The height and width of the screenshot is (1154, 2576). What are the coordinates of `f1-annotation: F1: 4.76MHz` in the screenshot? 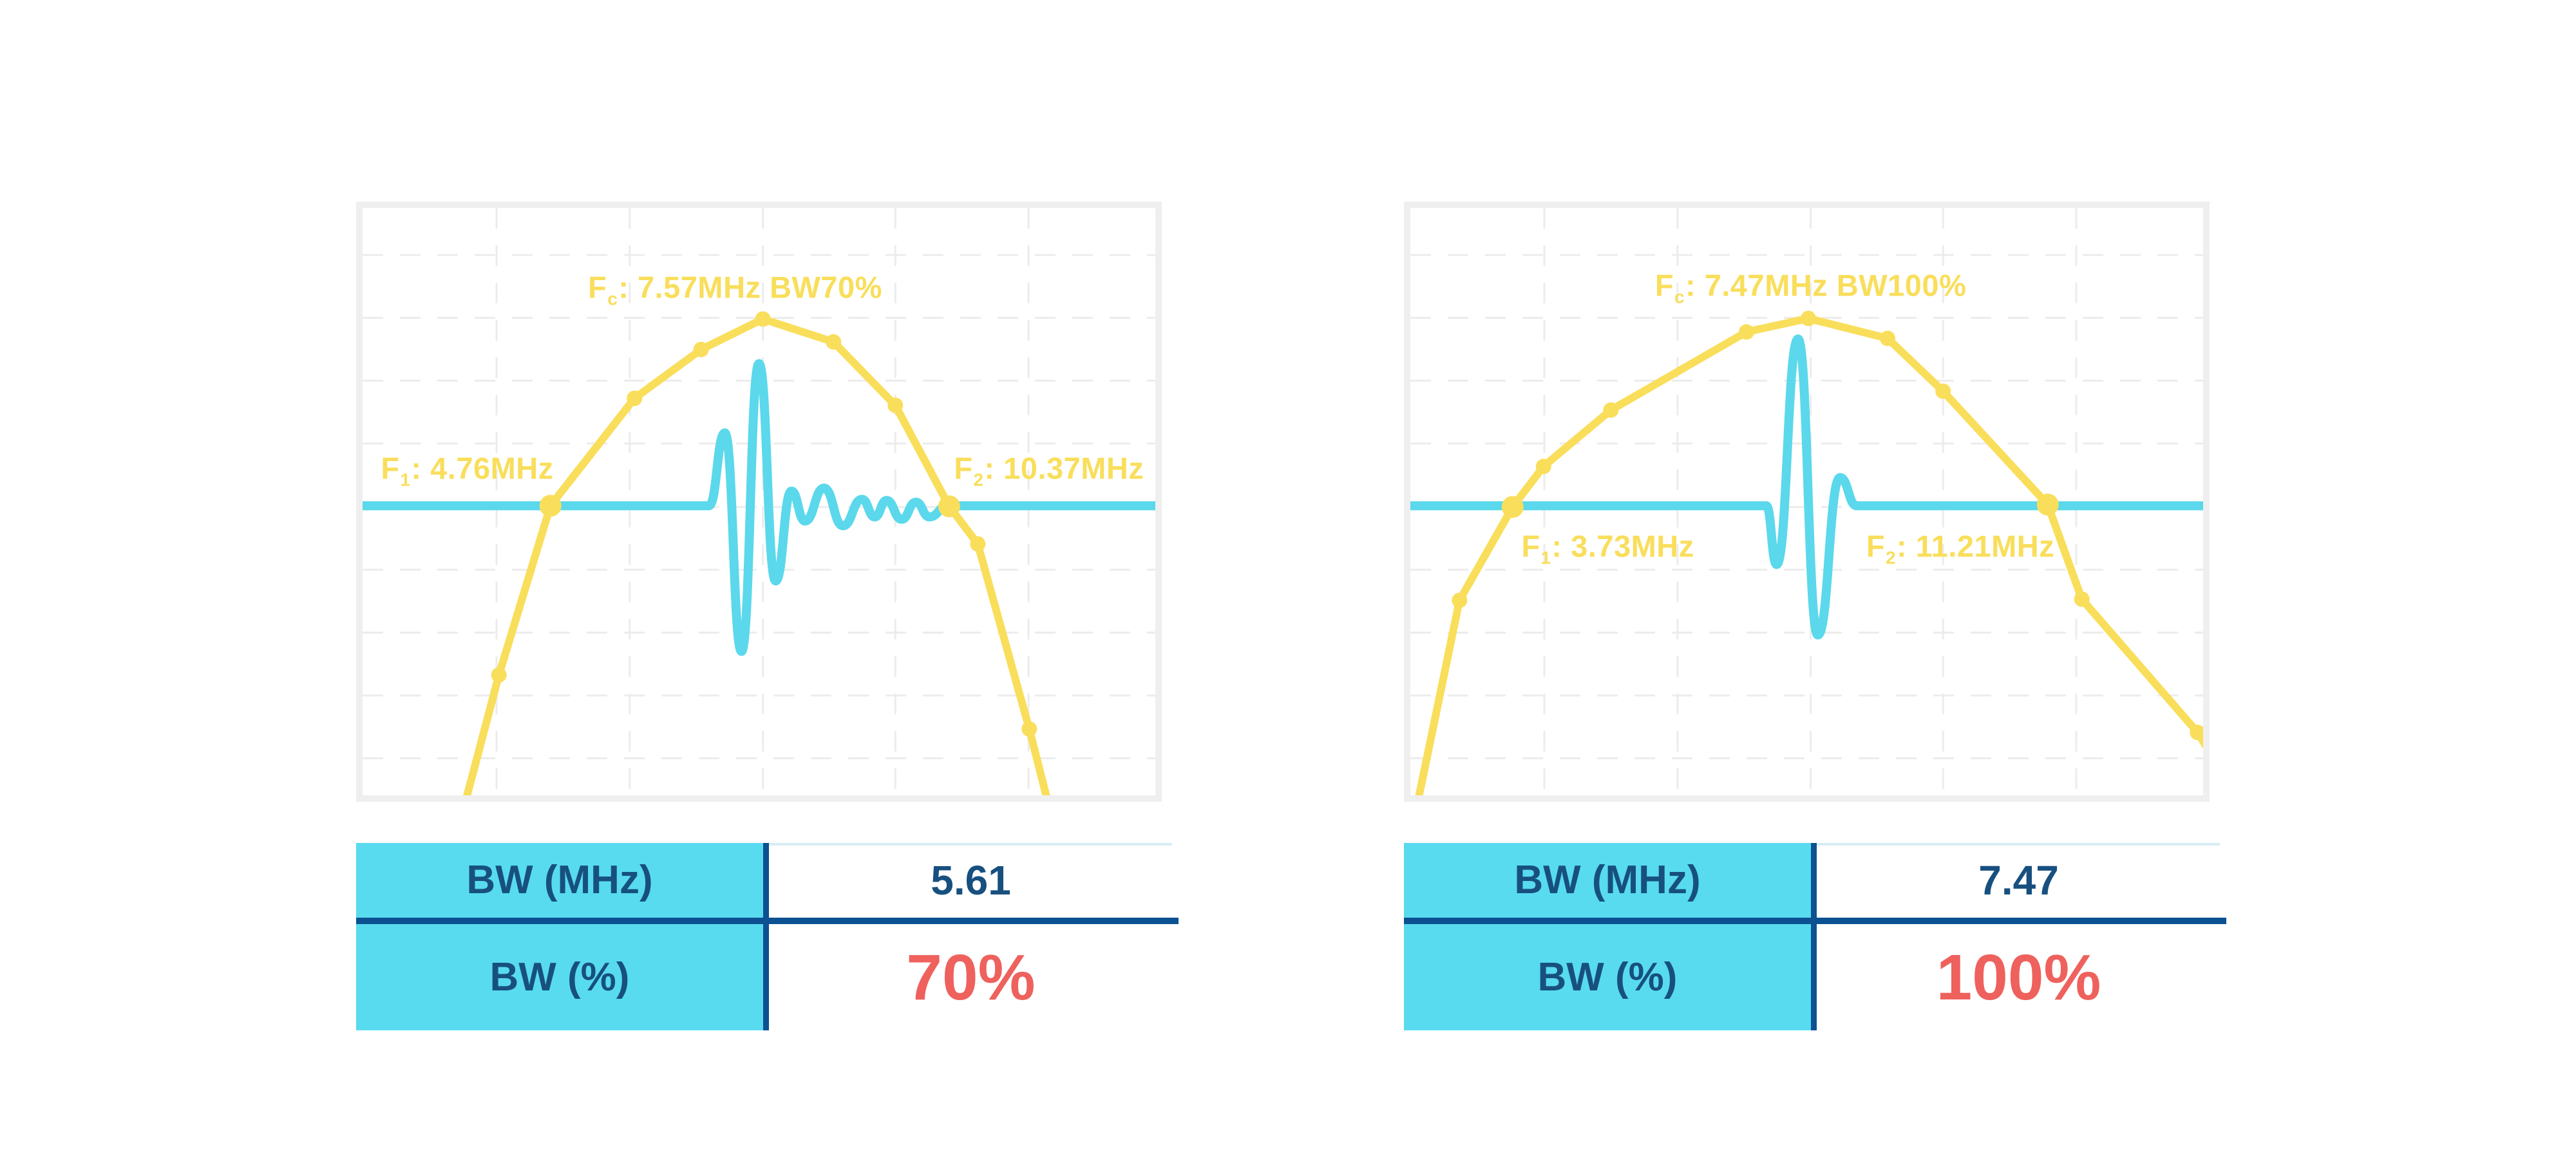 It's located at (467, 470).